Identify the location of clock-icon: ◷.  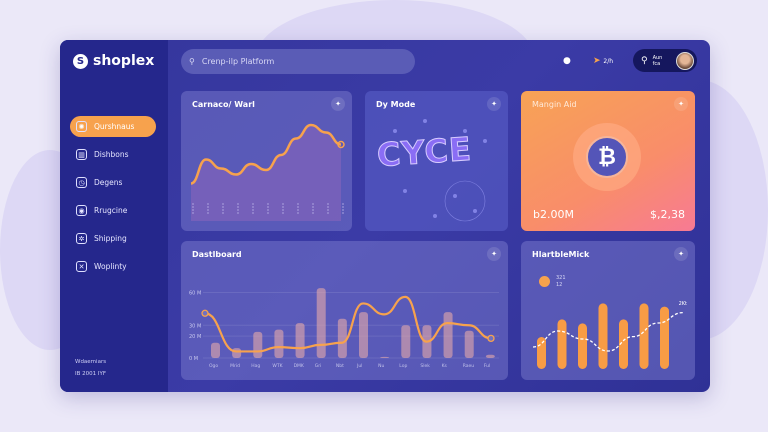
(81, 182).